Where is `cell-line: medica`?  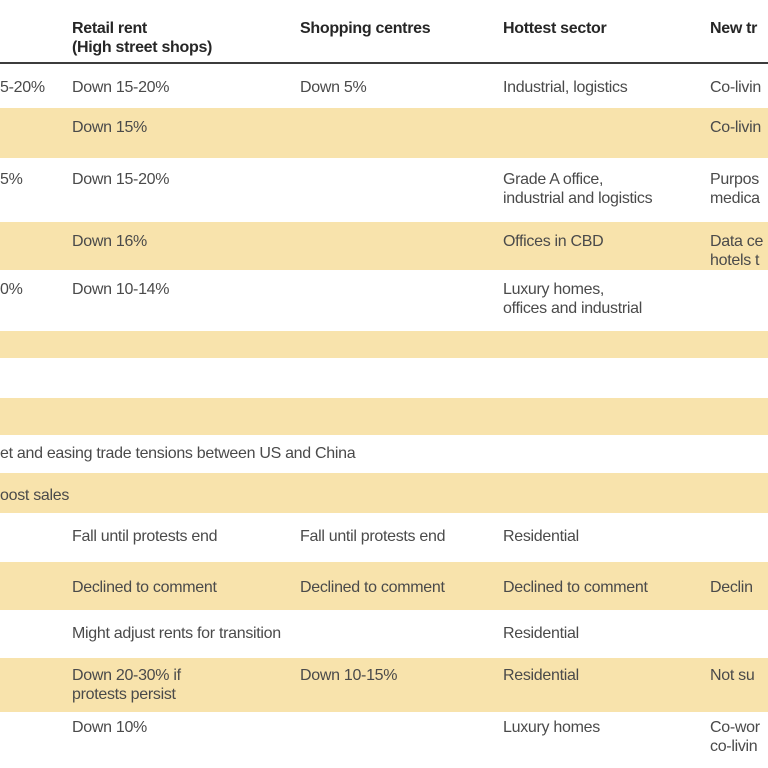
cell-line: medica is located at coordinates (735, 198).